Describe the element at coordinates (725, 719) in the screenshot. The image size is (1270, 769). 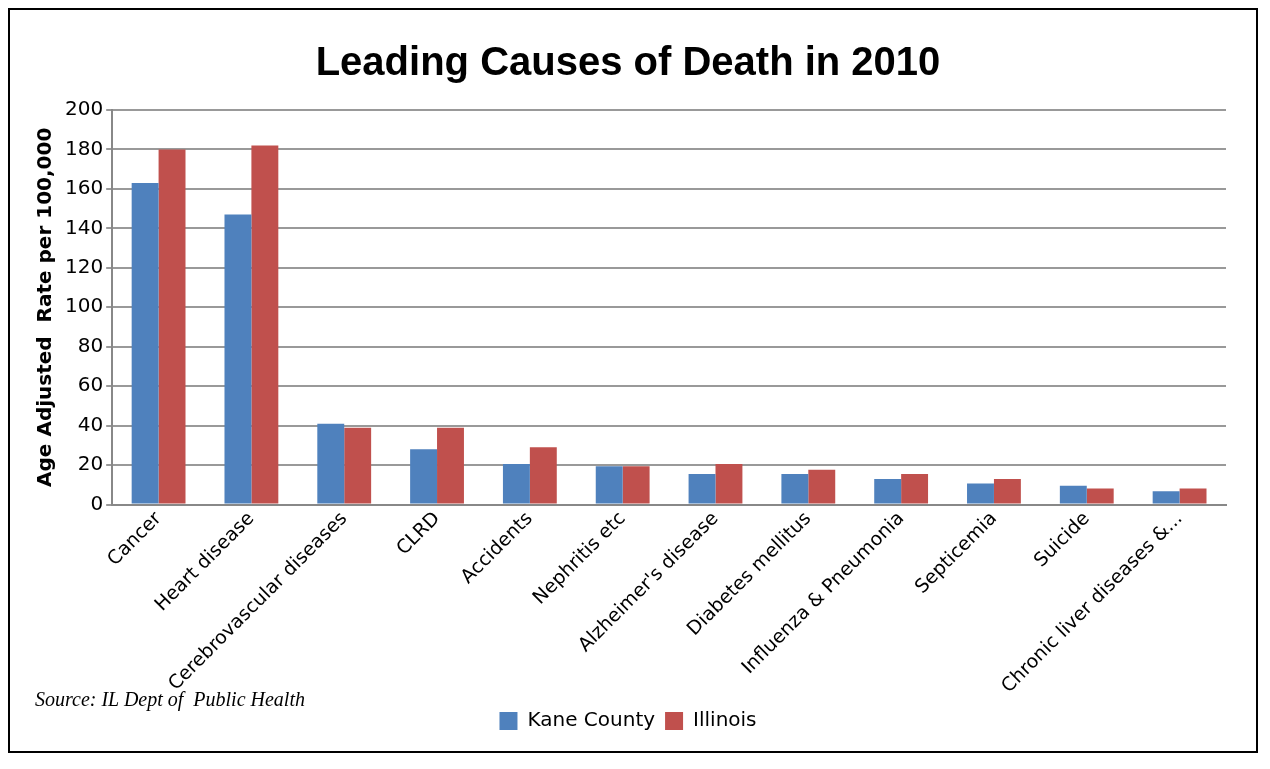
I see `legend-label: Illinois` at that location.